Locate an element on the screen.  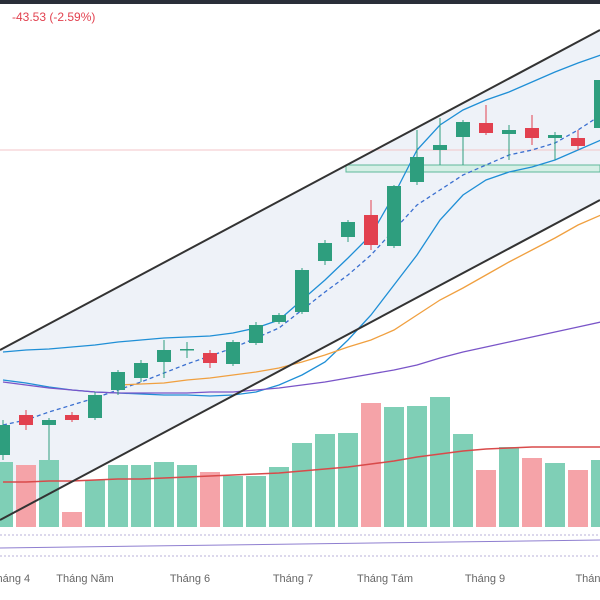
x-tick-label: Tháng 7 is located at coordinates (293, 579).